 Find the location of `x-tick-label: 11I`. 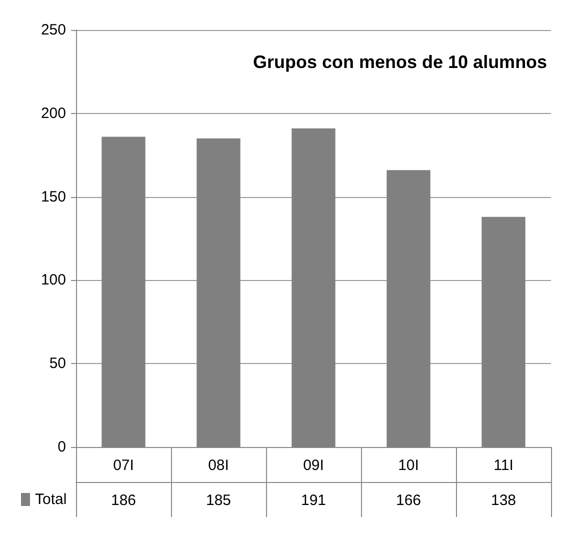

x-tick-label: 11I is located at coordinates (504, 465).